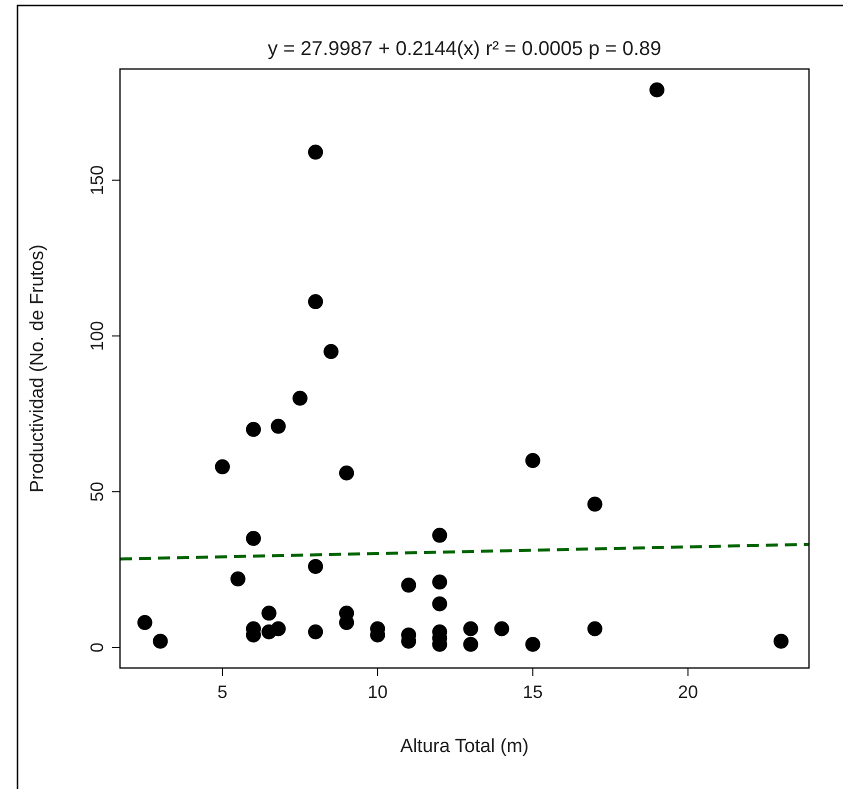 This screenshot has width=843, height=789. What do you see at coordinates (464, 746) in the screenshot?
I see `x-axis-title: Altura Total (m)` at bounding box center [464, 746].